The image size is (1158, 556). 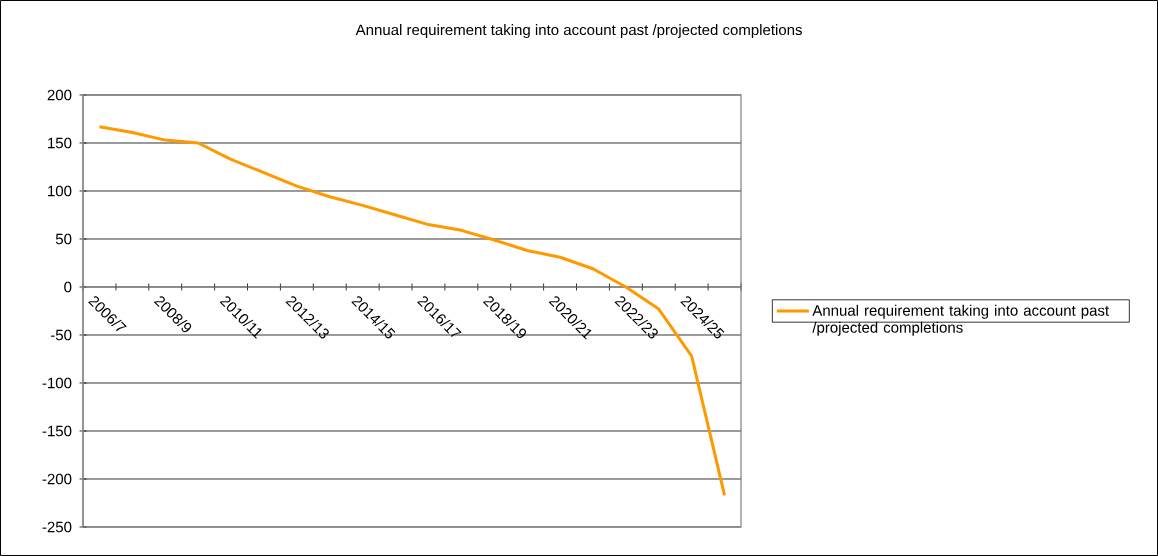 What do you see at coordinates (63, 239) in the screenshot?
I see `y-tick-label: 50` at bounding box center [63, 239].